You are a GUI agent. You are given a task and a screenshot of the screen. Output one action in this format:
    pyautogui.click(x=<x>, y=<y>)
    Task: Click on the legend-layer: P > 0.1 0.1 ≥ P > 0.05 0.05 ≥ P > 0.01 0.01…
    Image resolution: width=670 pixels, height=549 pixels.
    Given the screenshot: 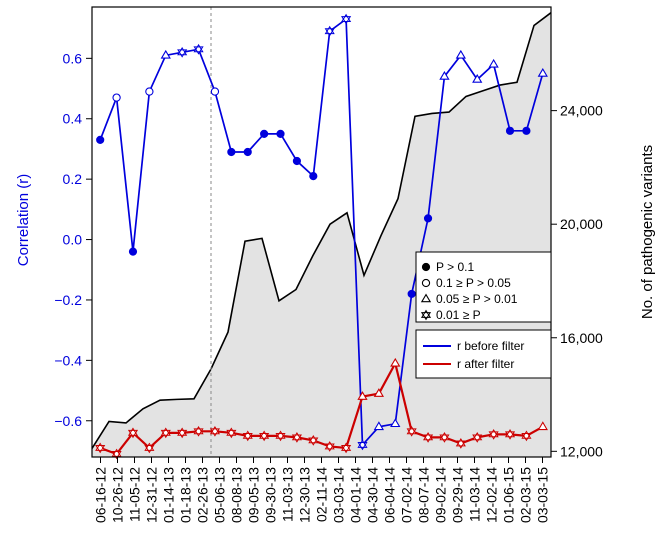 What is the action you would take?
    pyautogui.click(x=483, y=315)
    